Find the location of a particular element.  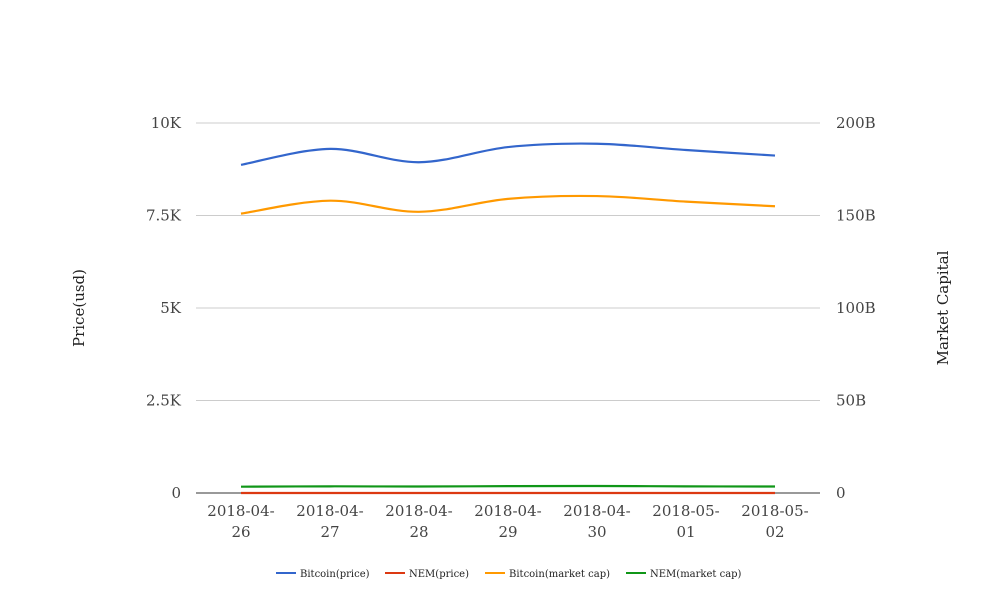

right-axis-ticks: 0 50B 100B 150B 200B is located at coordinates (856, 308).